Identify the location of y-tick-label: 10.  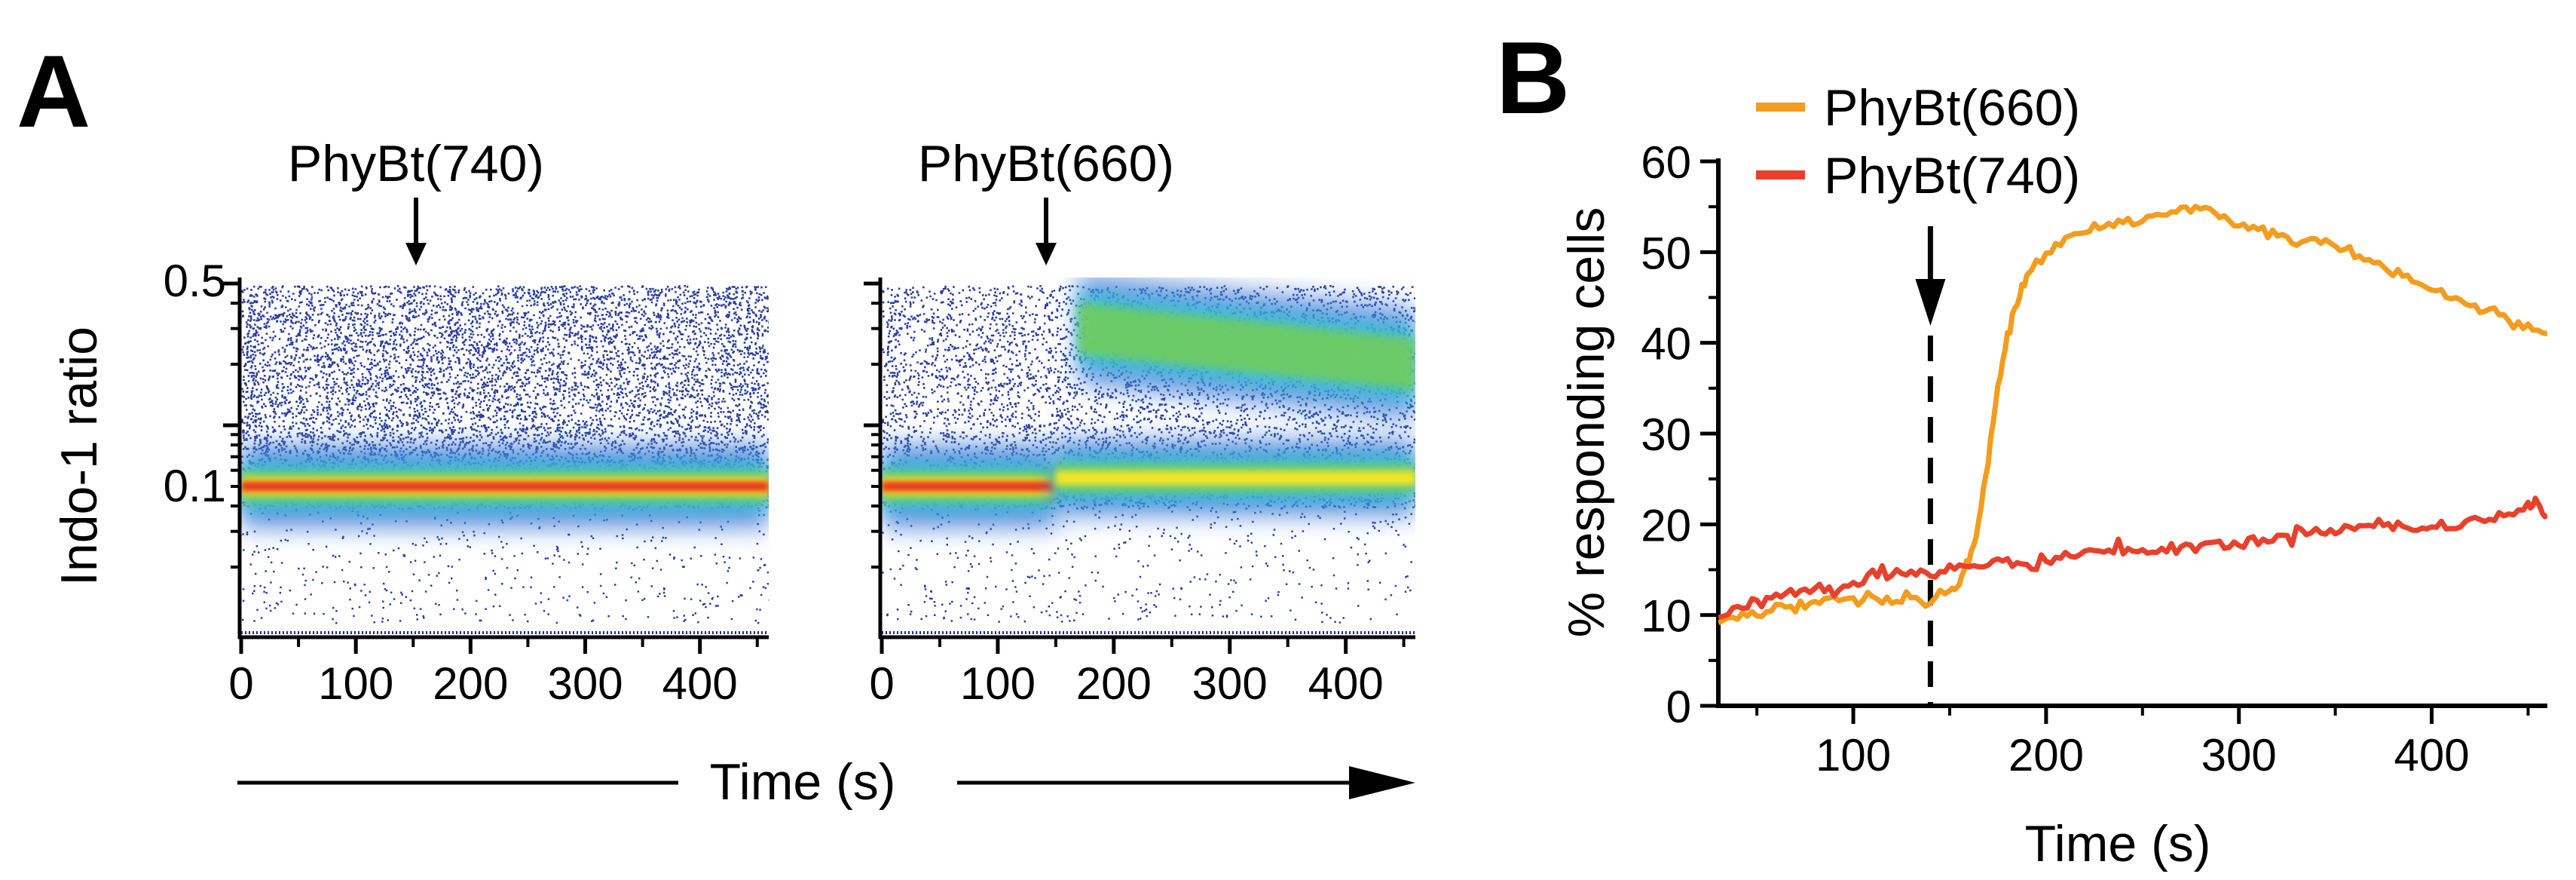
(1666, 616).